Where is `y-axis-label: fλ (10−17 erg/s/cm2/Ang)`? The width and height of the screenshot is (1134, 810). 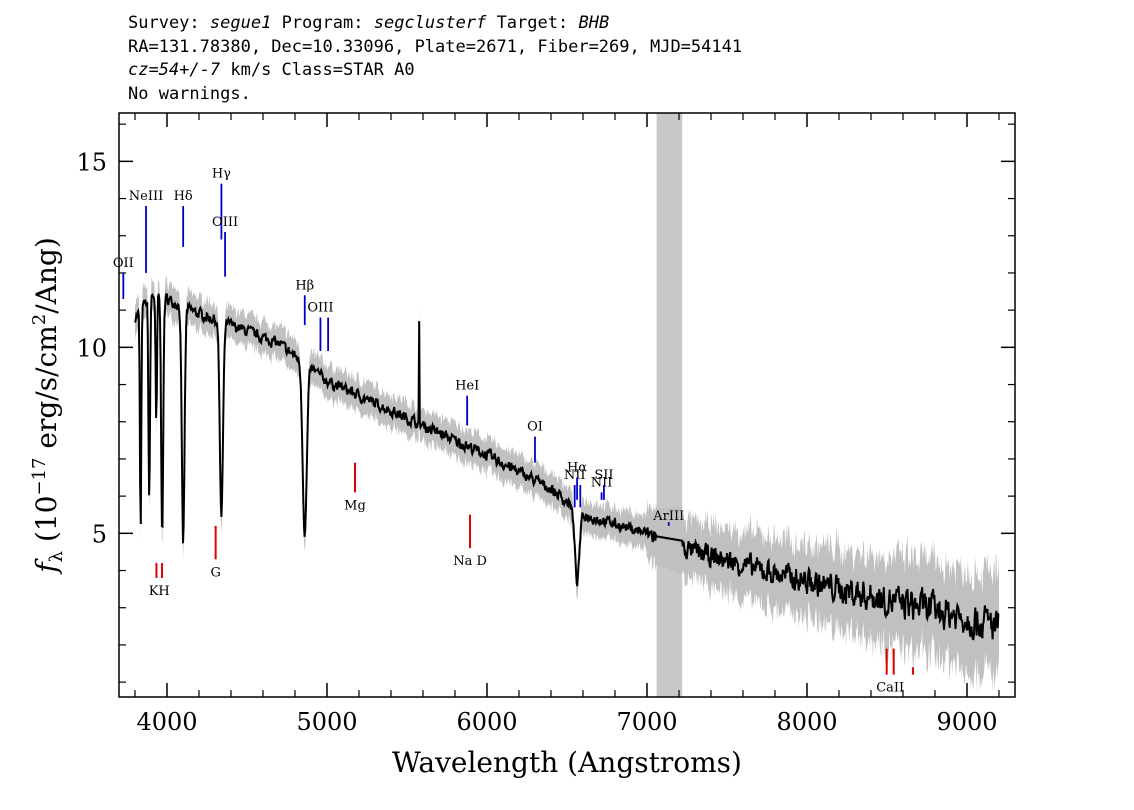
y-axis-label: fλ (10−17 erg/s/cm2/Ang) is located at coordinates (48, 406).